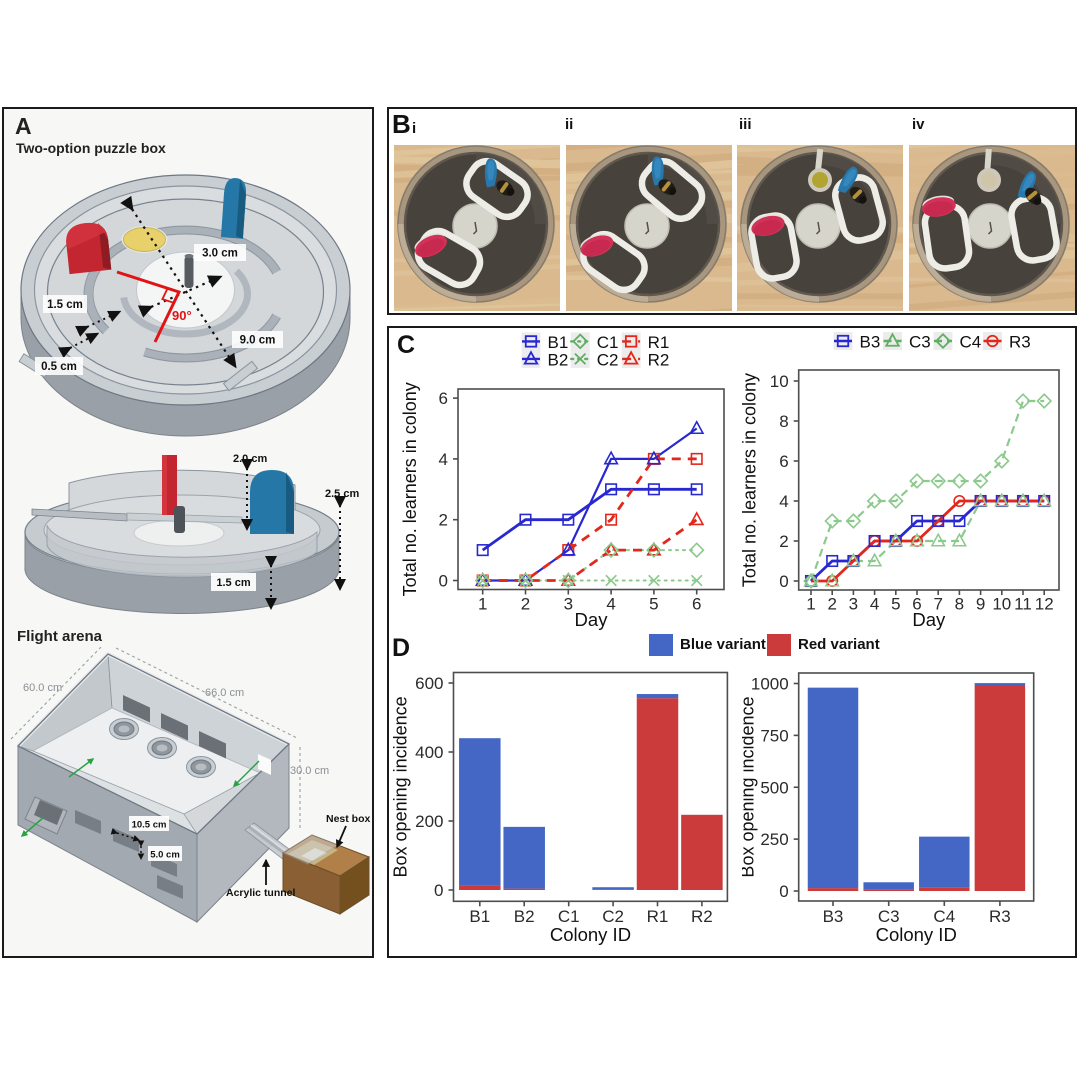  What do you see at coordinates (220, 254) in the screenshot?
I see `svg-text: 3.0 cm` at bounding box center [220, 254].